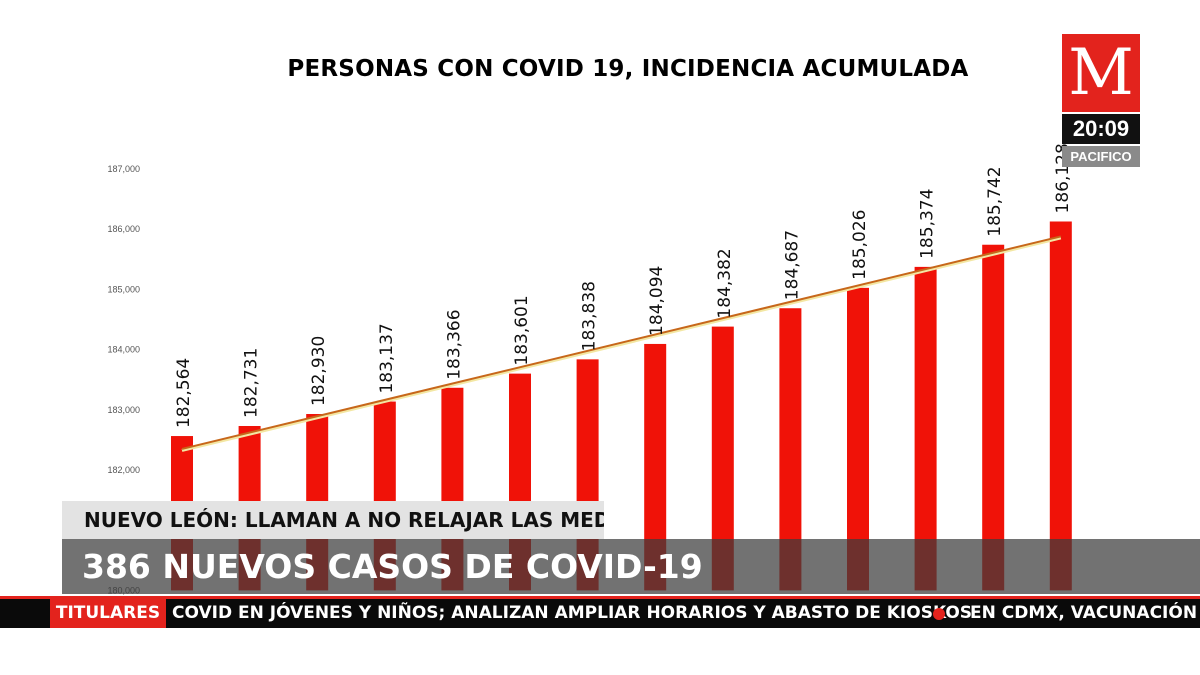 This screenshot has height=675, width=1200. I want to click on ticker-label: TITULARES, so click(108, 613).